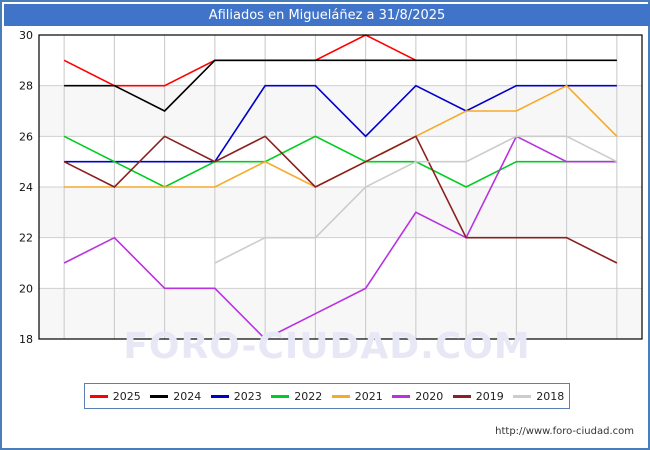 Image resolution: width=650 pixels, height=450 pixels. What do you see at coordinates (401, 396) in the screenshot?
I see `legend-swatch-2020` at bounding box center [401, 396].